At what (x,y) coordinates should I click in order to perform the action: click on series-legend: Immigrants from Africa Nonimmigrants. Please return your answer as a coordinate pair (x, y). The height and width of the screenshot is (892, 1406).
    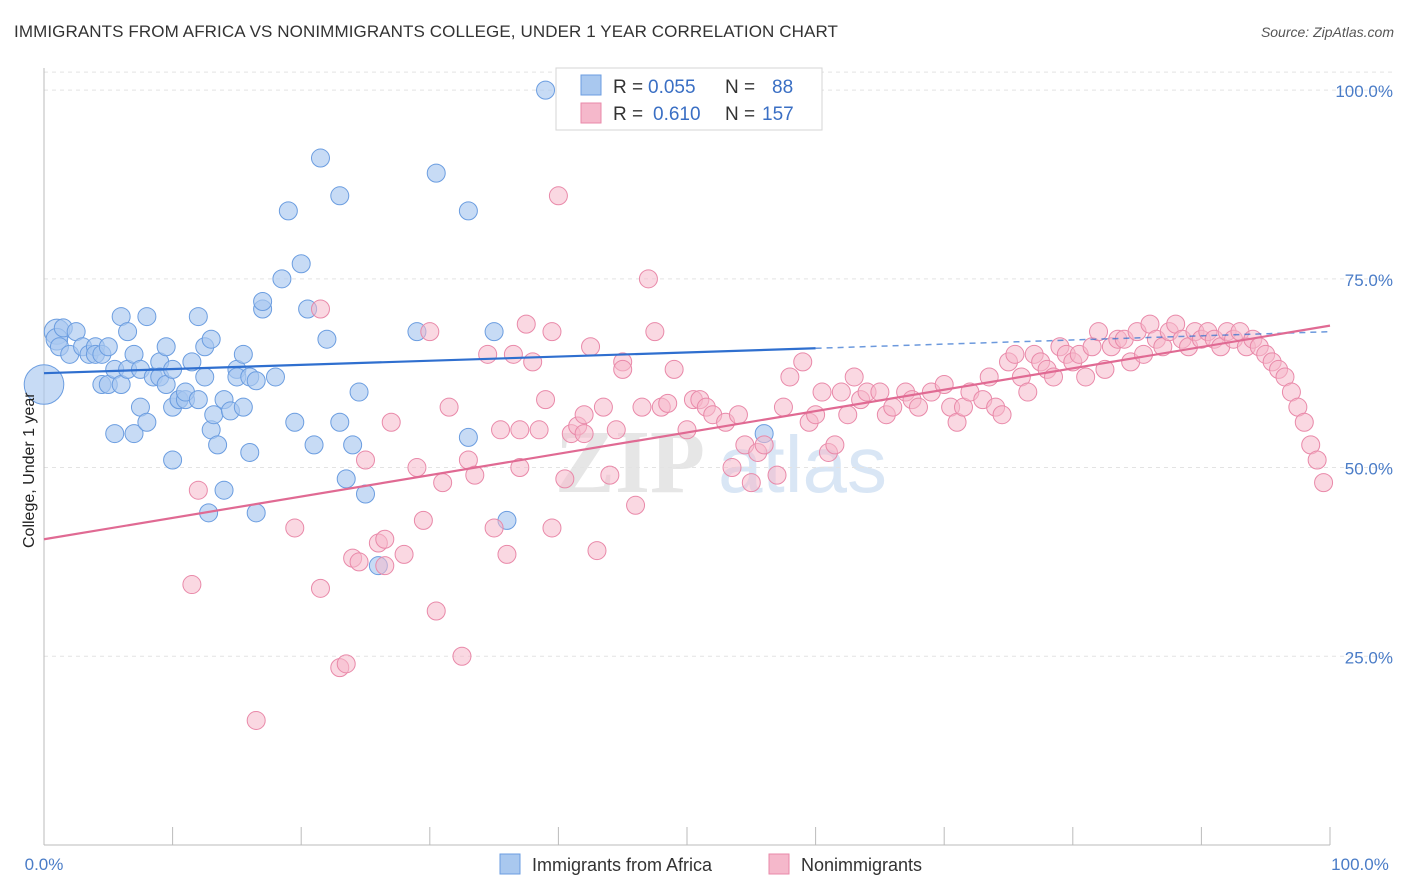
    Looking at the image, I should click on (710, 864).